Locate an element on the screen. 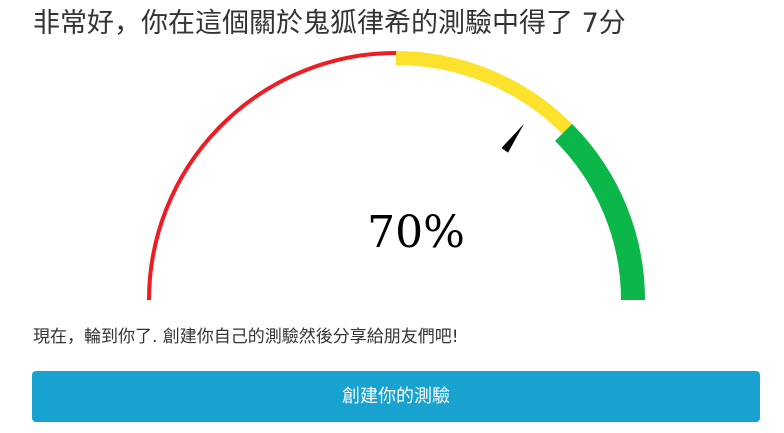 Image resolution: width=784 pixels, height=433 pixels. gauge-segment-green is located at coordinates (600, 212).